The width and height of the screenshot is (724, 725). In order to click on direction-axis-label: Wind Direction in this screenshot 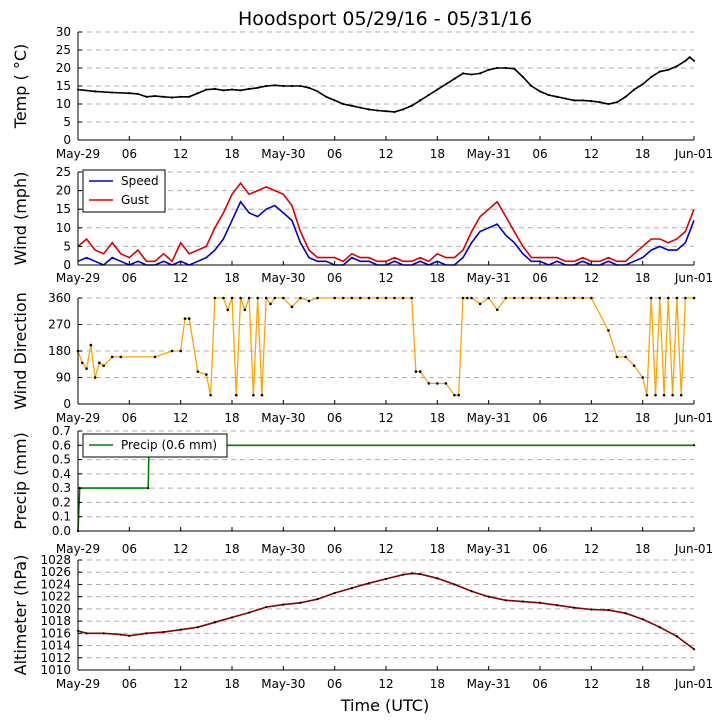, I will do `click(20, 351)`.